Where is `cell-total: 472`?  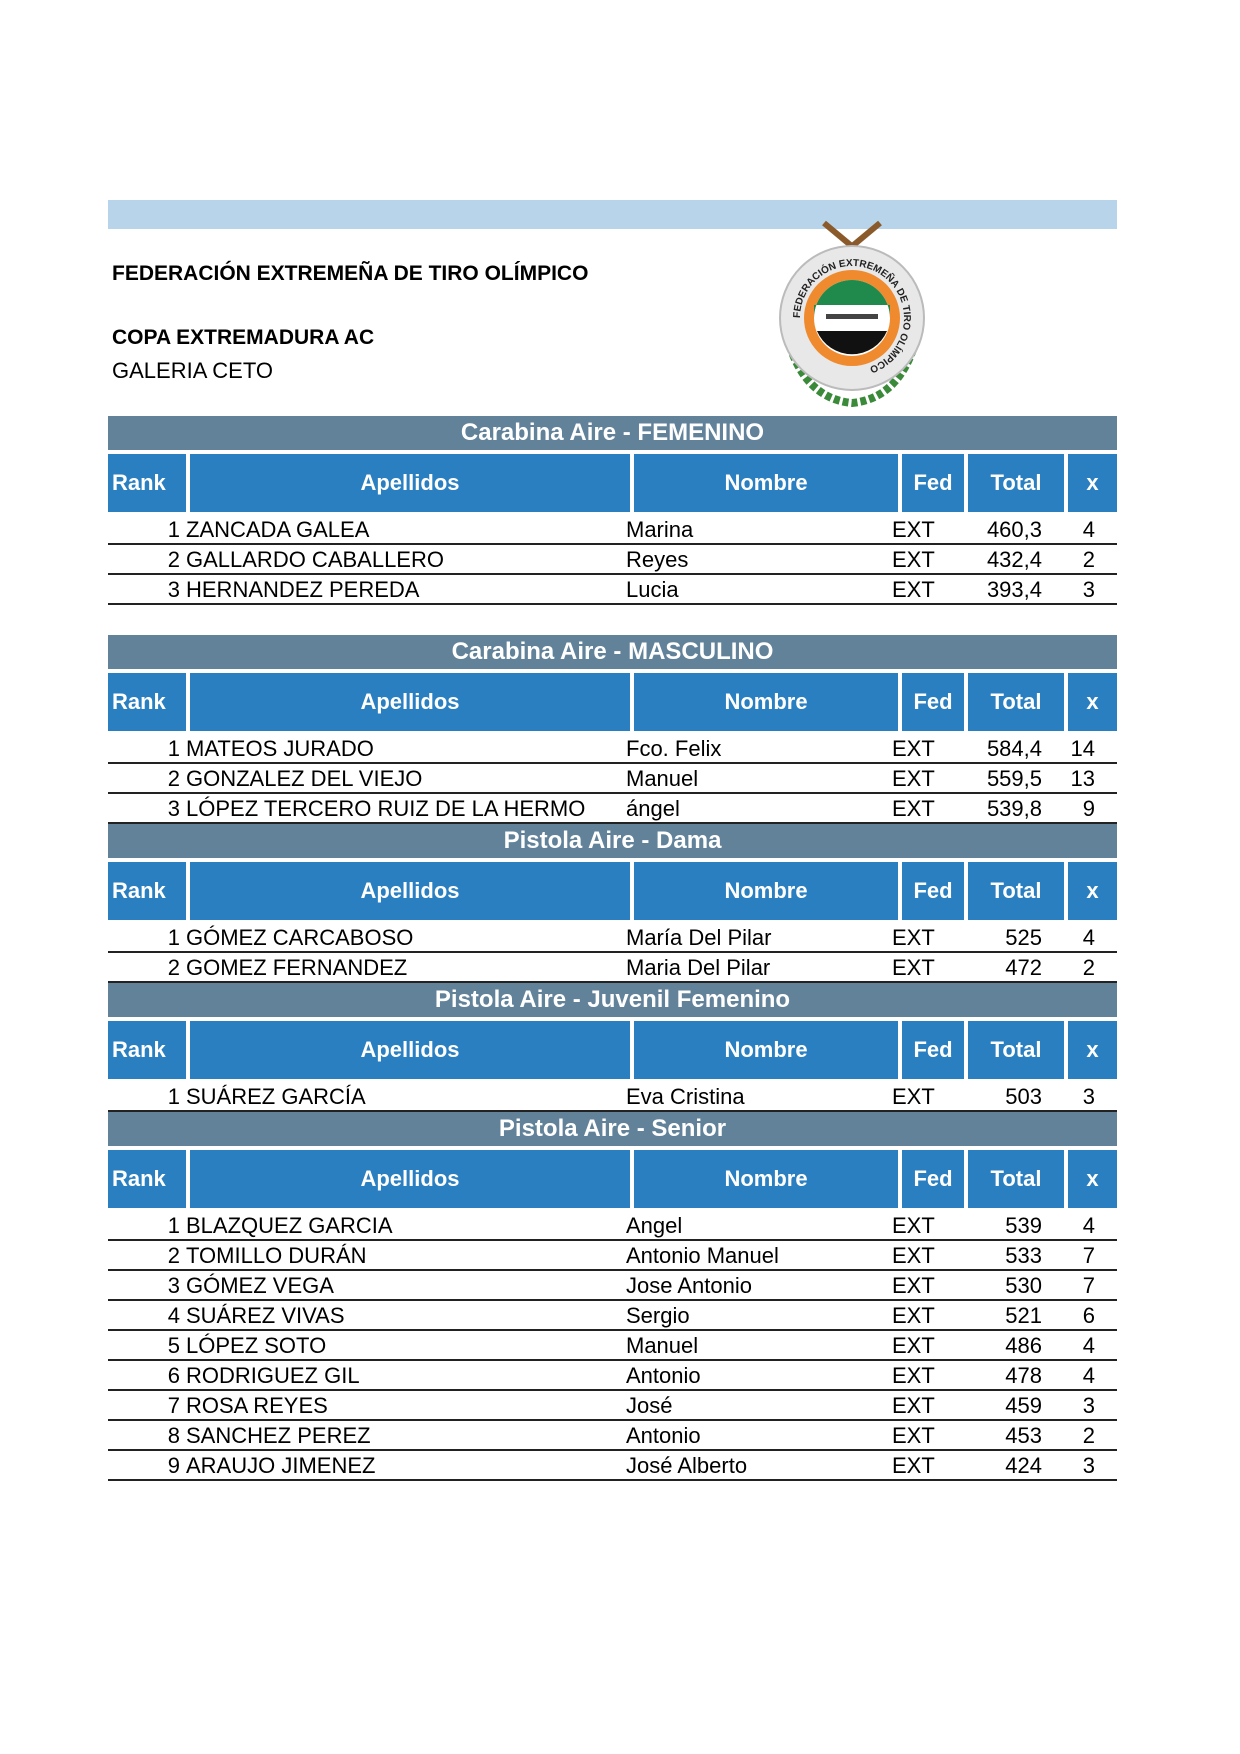 cell-total: 472 is located at coordinates (1023, 967).